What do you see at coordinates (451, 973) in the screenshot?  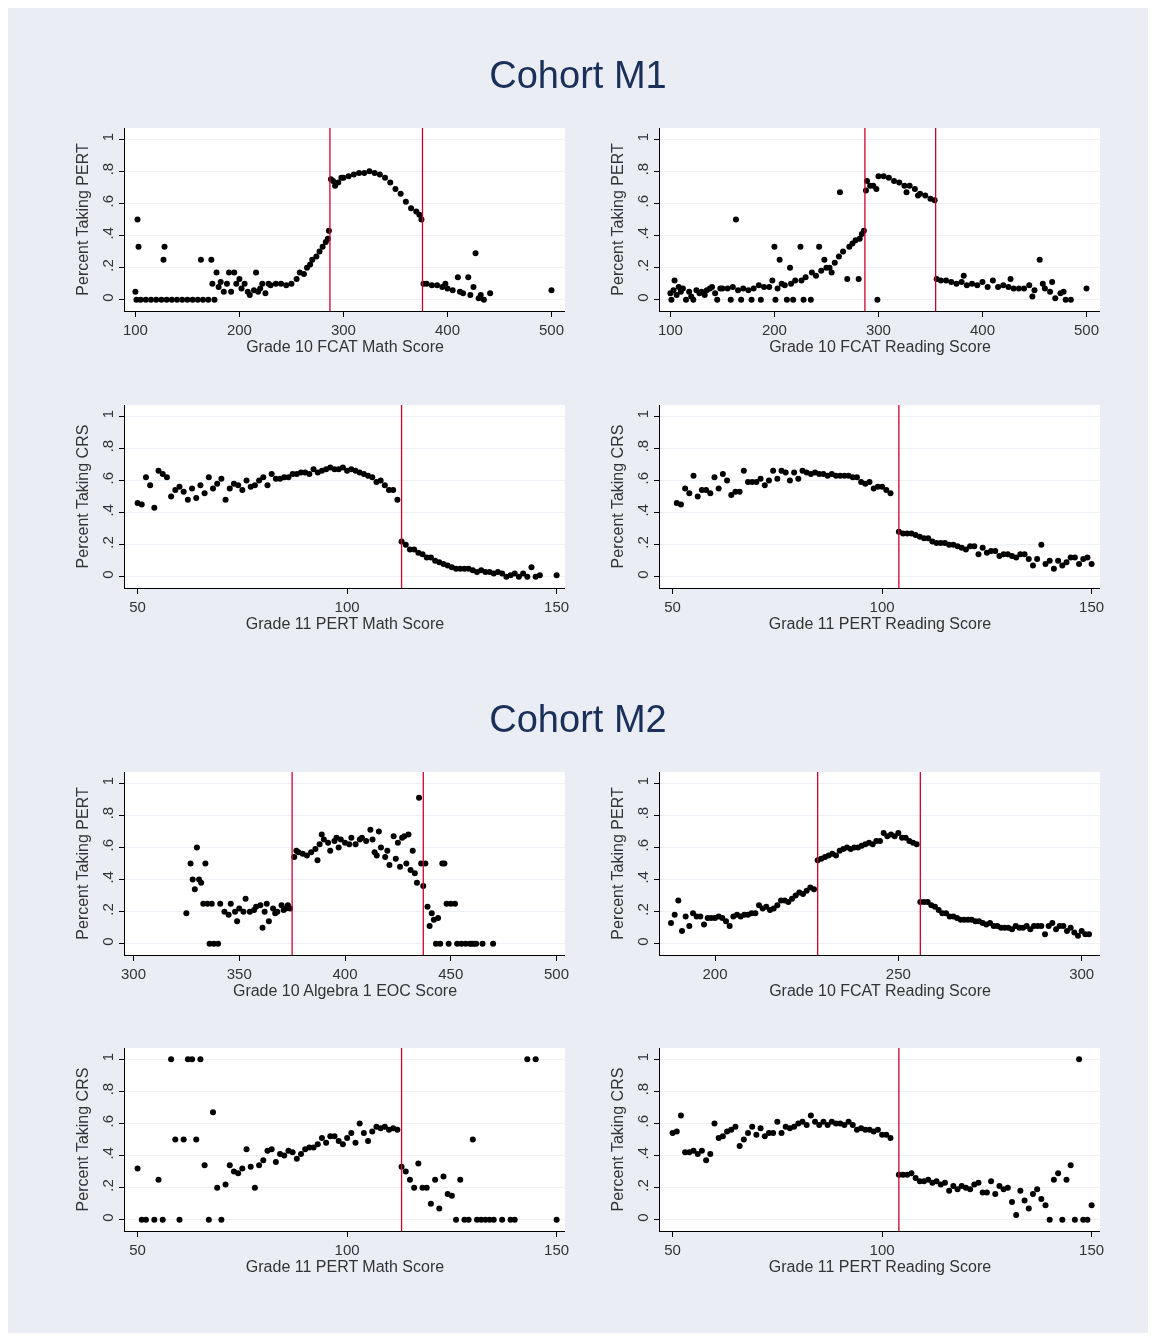 I see `x-tick-label: 450` at bounding box center [451, 973].